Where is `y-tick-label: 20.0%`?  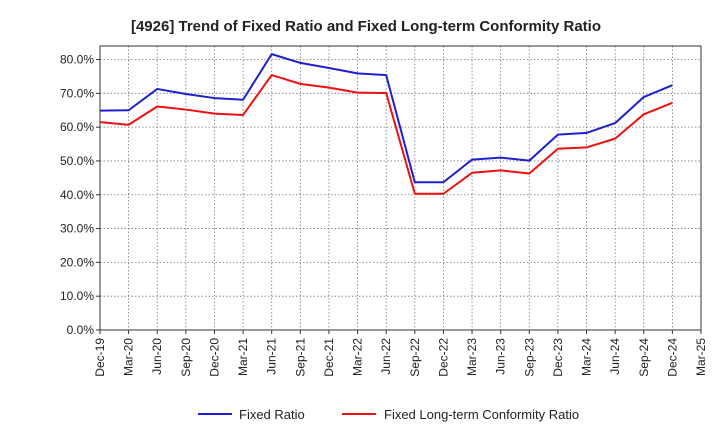
y-tick-label: 20.0% is located at coordinates (77, 262).